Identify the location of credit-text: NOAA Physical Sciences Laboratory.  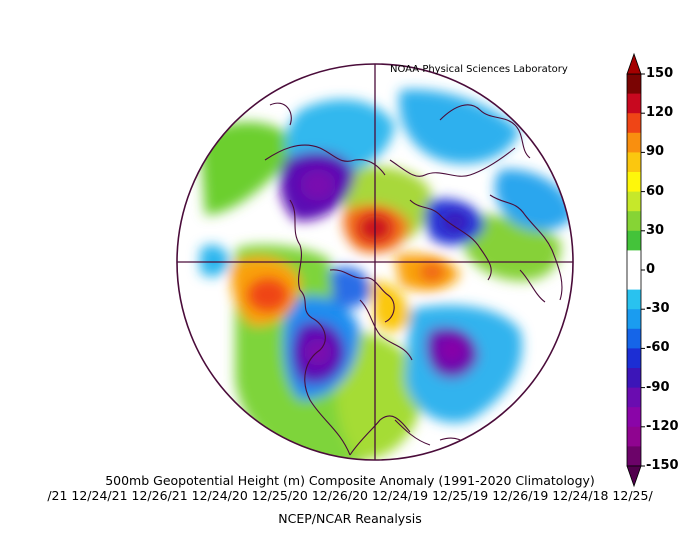
(479, 69).